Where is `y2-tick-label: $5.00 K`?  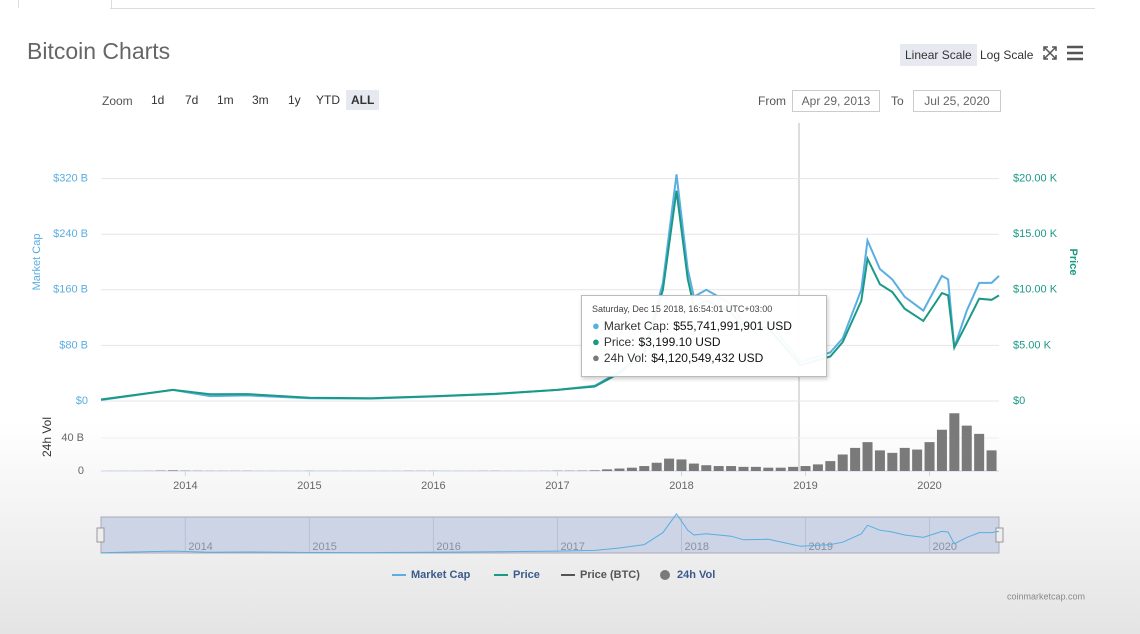 y2-tick-label: $5.00 K is located at coordinates (1032, 345).